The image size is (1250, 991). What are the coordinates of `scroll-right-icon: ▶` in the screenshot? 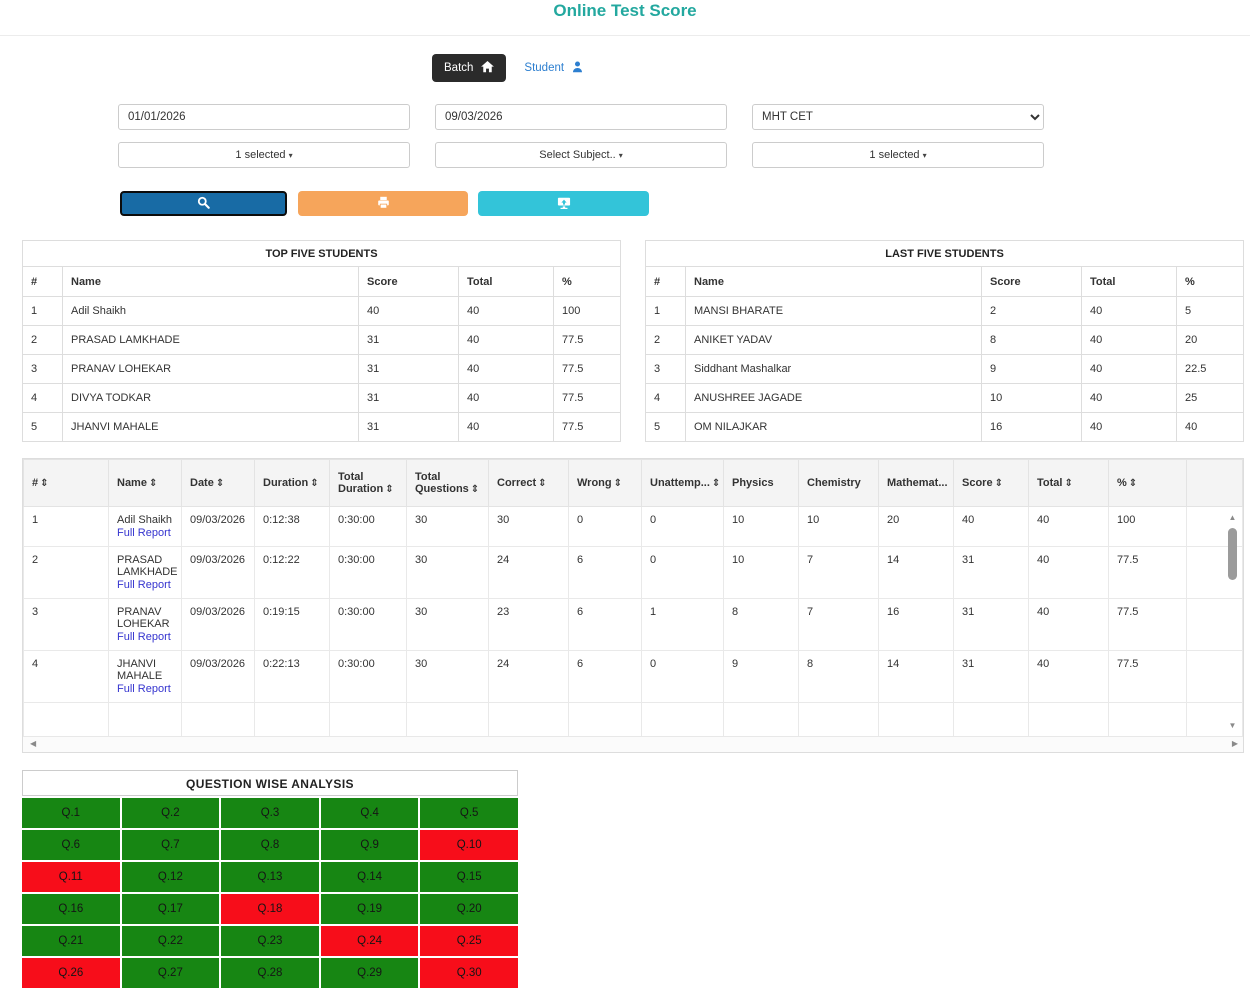 It's located at (1234, 743).